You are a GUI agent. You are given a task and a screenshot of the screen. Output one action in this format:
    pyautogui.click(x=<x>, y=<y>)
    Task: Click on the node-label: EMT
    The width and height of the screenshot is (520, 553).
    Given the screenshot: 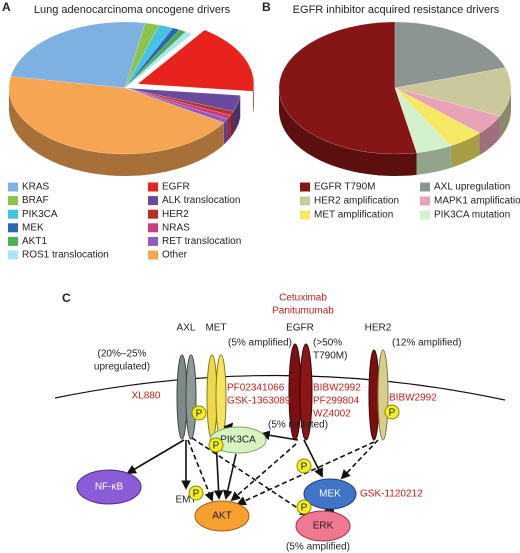 What is the action you would take?
    pyautogui.click(x=185, y=500)
    